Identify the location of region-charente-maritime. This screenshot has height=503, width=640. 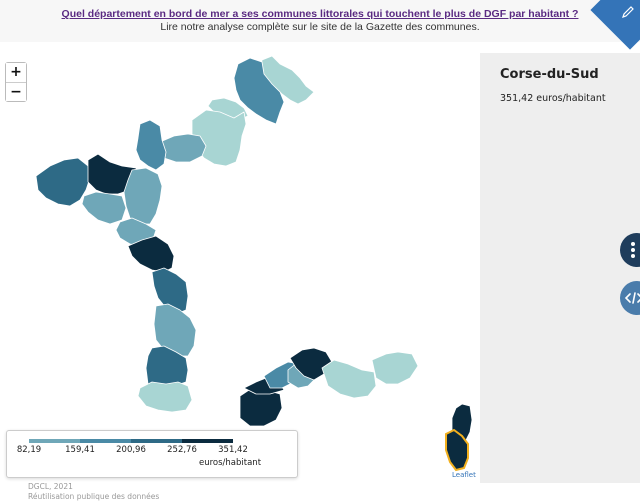
(170, 291).